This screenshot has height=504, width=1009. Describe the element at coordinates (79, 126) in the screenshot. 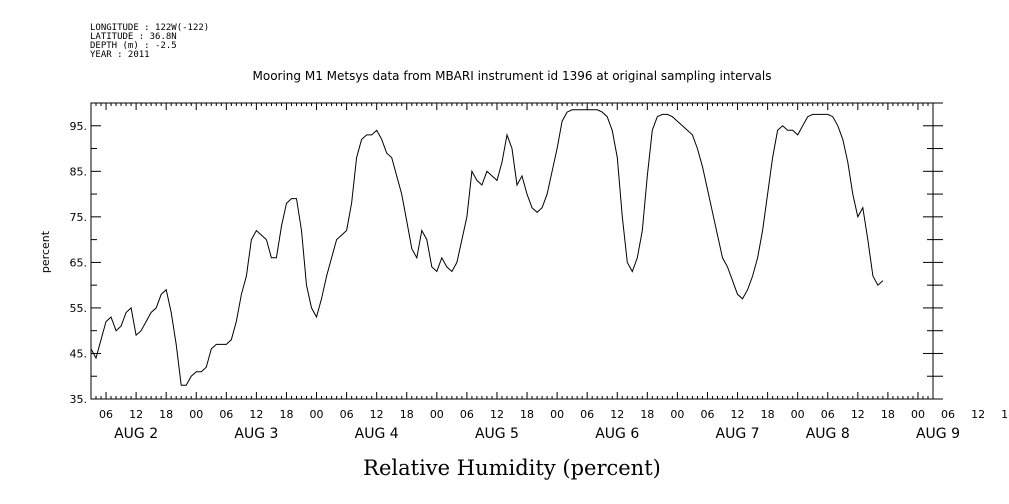

I see `y-tick-label: 95.` at that location.